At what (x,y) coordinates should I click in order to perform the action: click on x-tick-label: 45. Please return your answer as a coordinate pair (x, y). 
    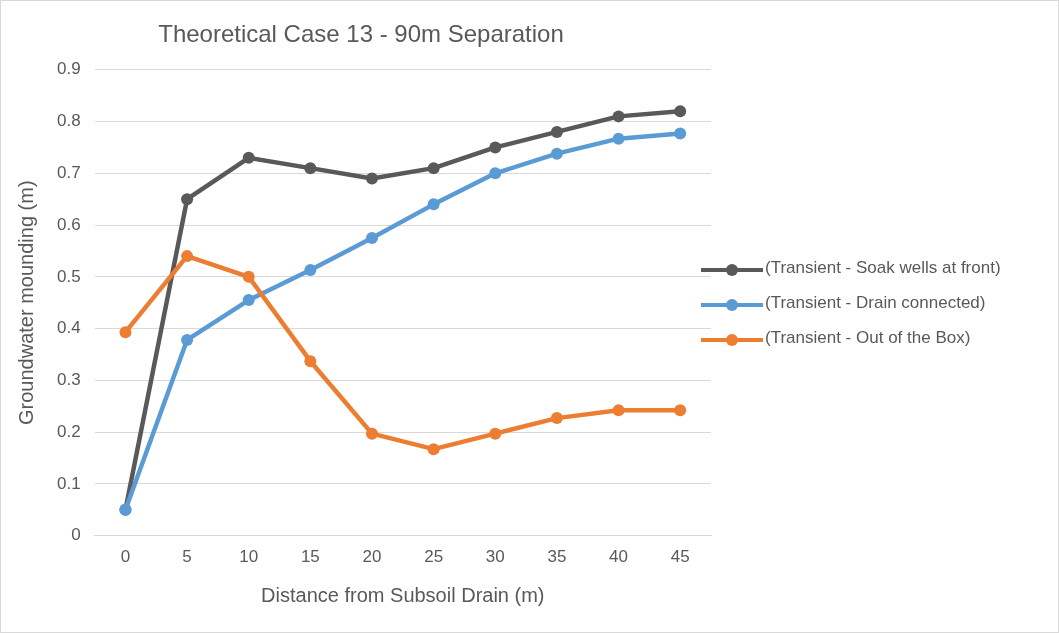
    Looking at the image, I should click on (680, 557).